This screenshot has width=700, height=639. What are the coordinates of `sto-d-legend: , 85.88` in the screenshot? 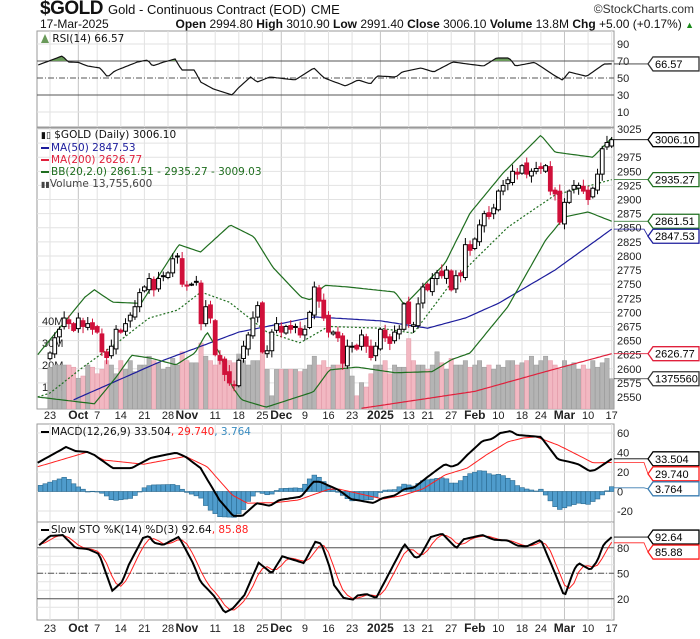 It's located at (230, 530).